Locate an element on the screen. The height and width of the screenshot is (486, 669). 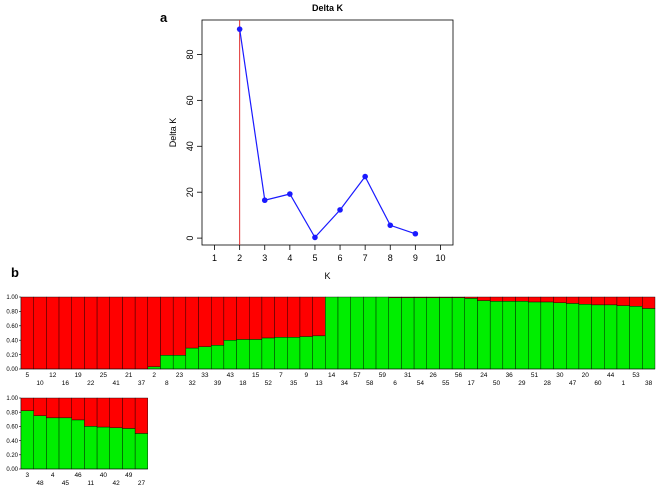
sample-label: 11 is located at coordinates (90, 483).